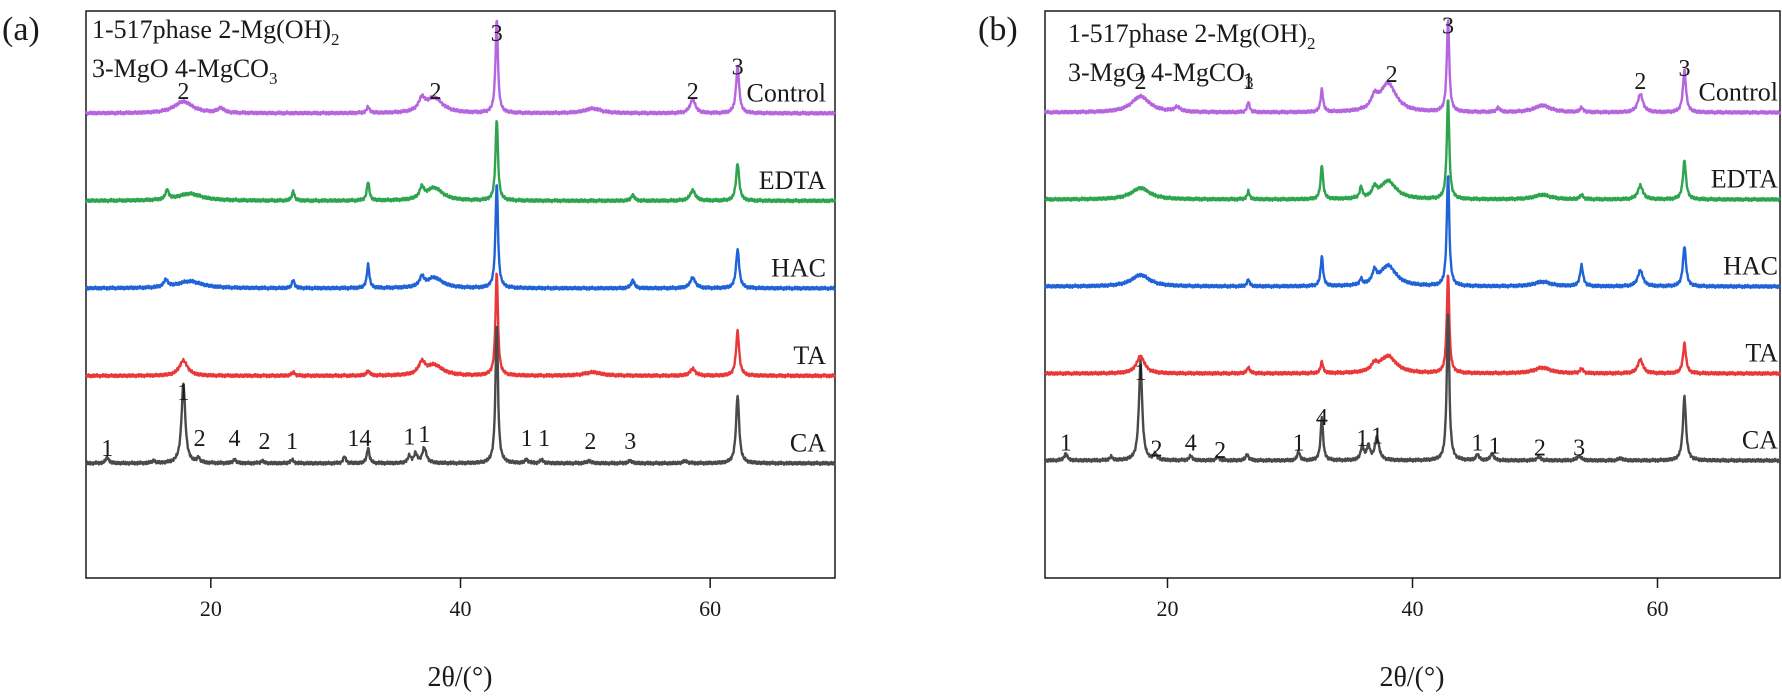 The width and height of the screenshot is (1782, 696). What do you see at coordinates (359, 439) in the screenshot?
I see `peak-annotation: 14` at bounding box center [359, 439].